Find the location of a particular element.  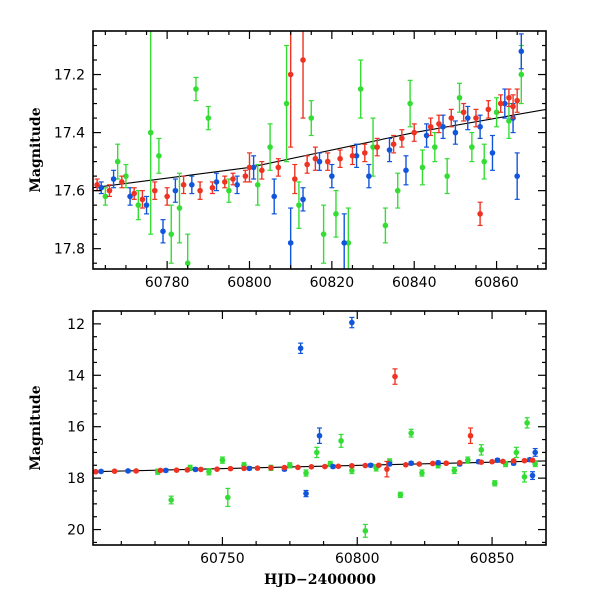

x-tick-label: 60850 is located at coordinates (492, 559).